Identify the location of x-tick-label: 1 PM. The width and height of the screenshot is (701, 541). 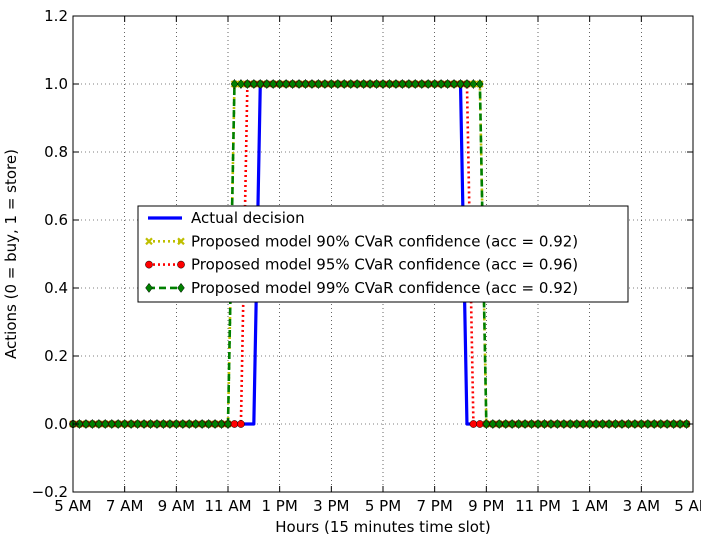
(280, 506).